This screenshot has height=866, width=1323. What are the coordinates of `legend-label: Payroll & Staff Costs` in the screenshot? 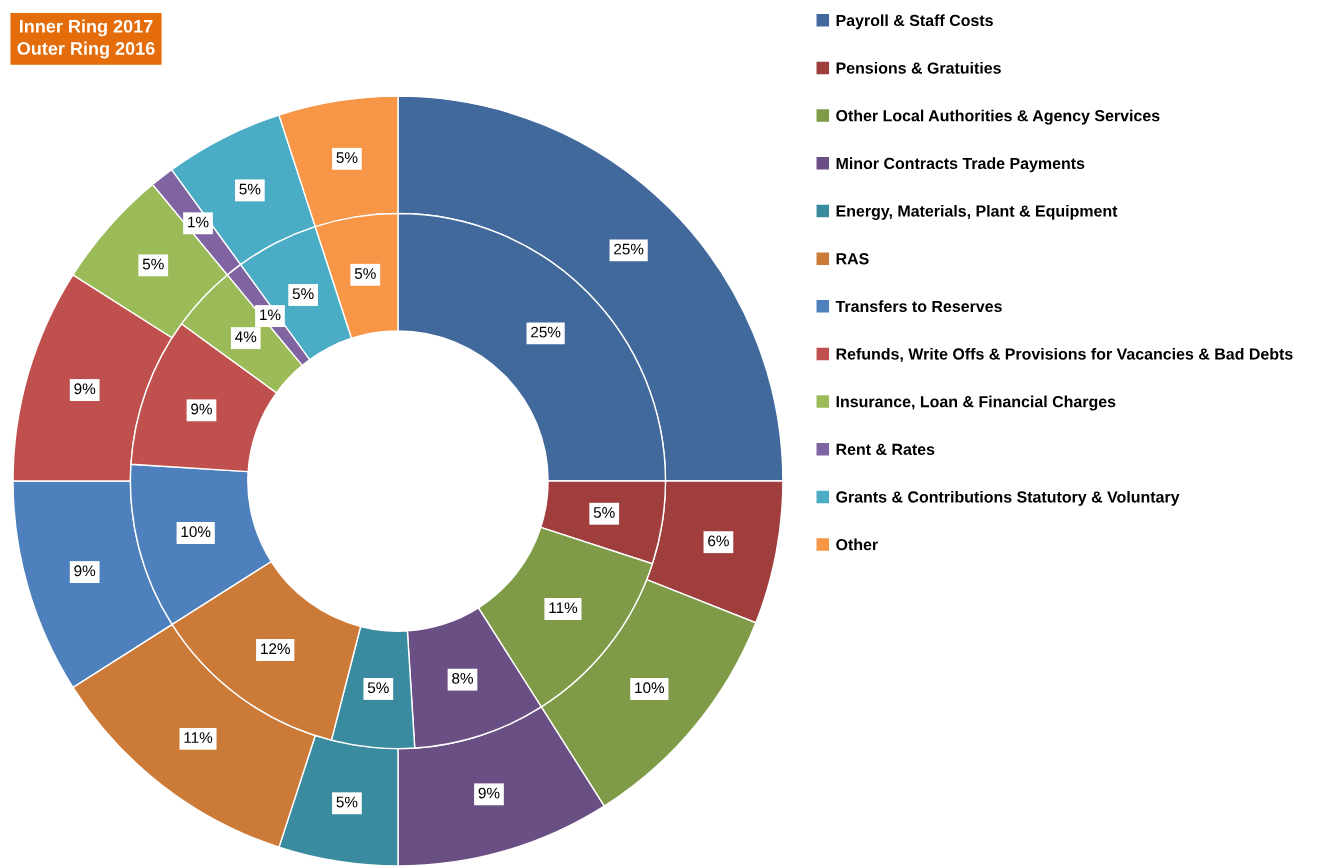 It's located at (914, 22).